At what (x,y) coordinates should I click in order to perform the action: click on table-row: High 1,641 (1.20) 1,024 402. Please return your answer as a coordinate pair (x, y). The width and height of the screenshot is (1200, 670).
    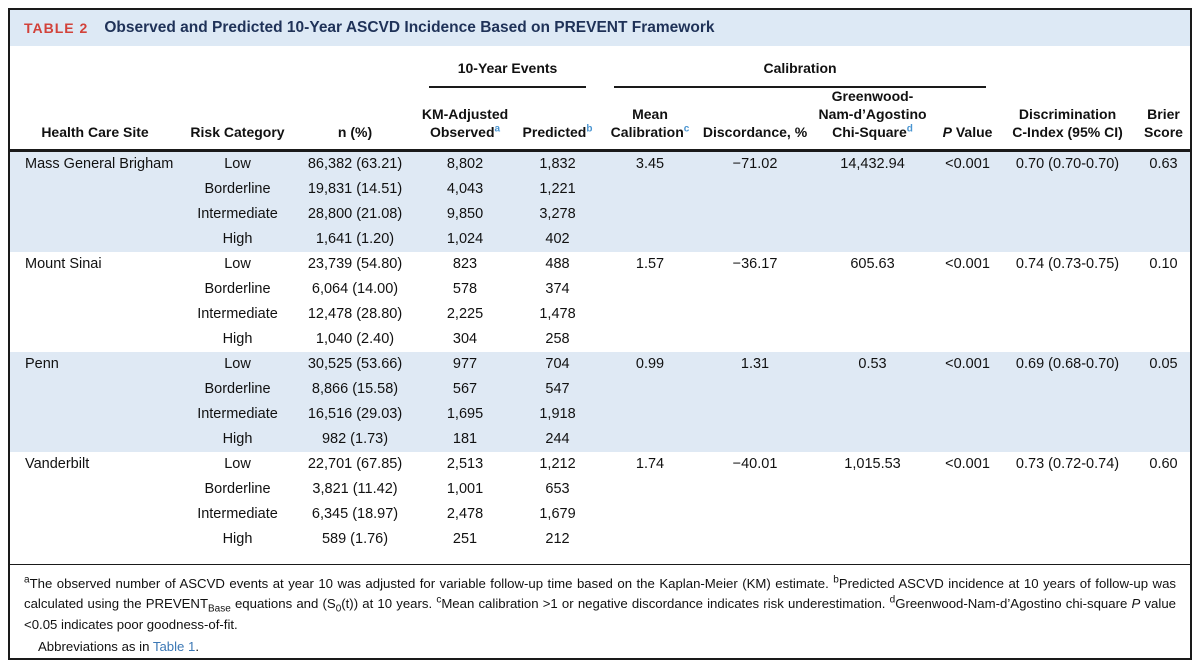
    Looking at the image, I should click on (600, 239).